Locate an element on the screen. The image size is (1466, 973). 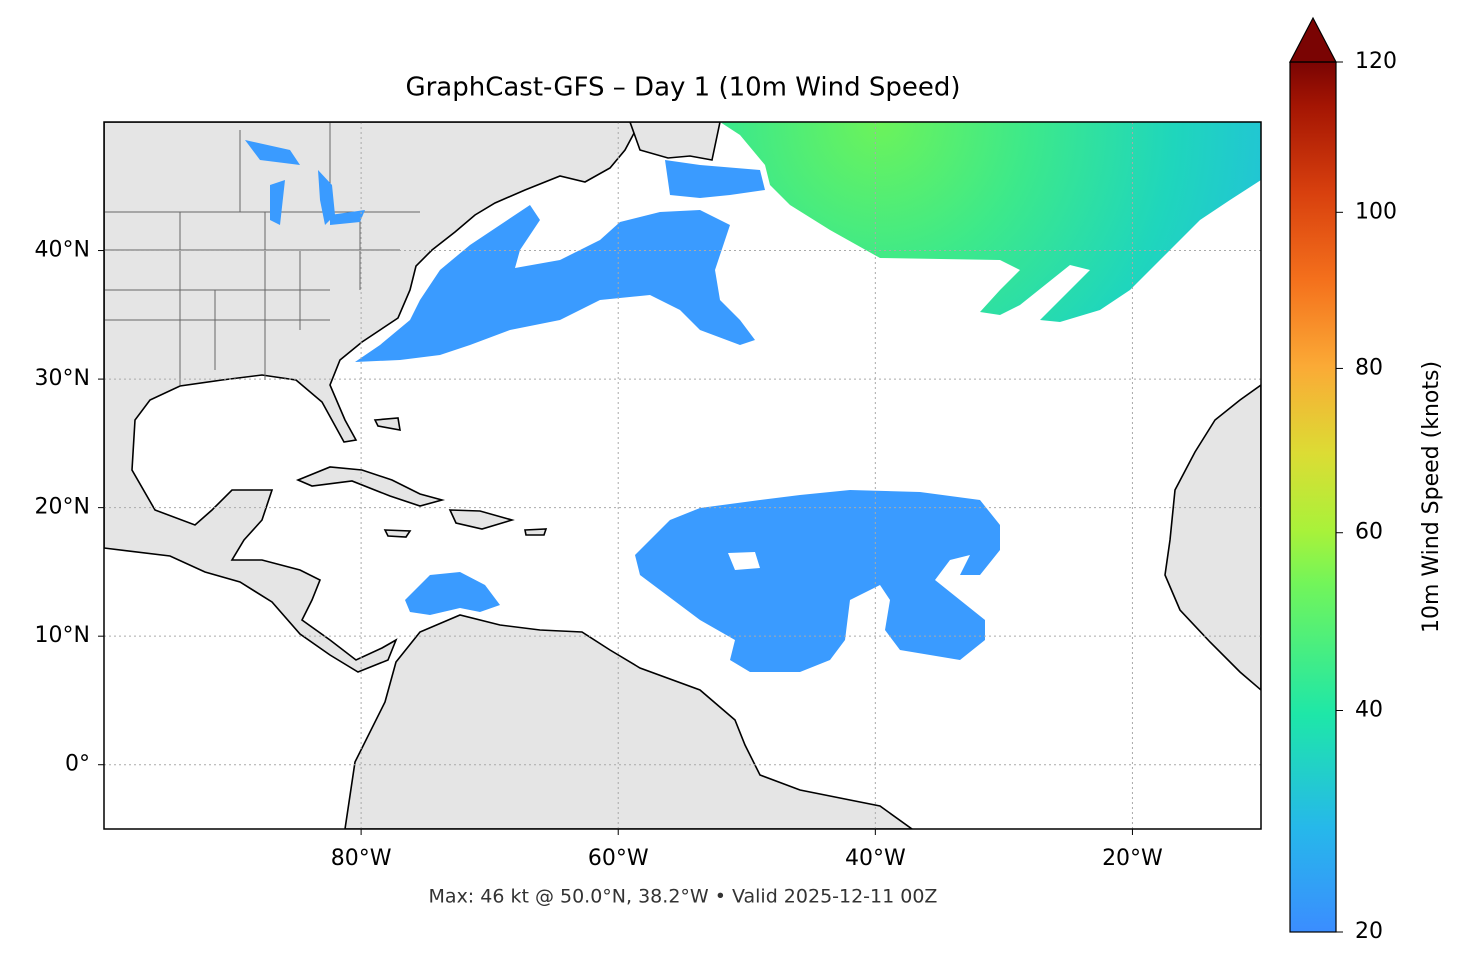
hispaniola is located at coordinates (481, 519).